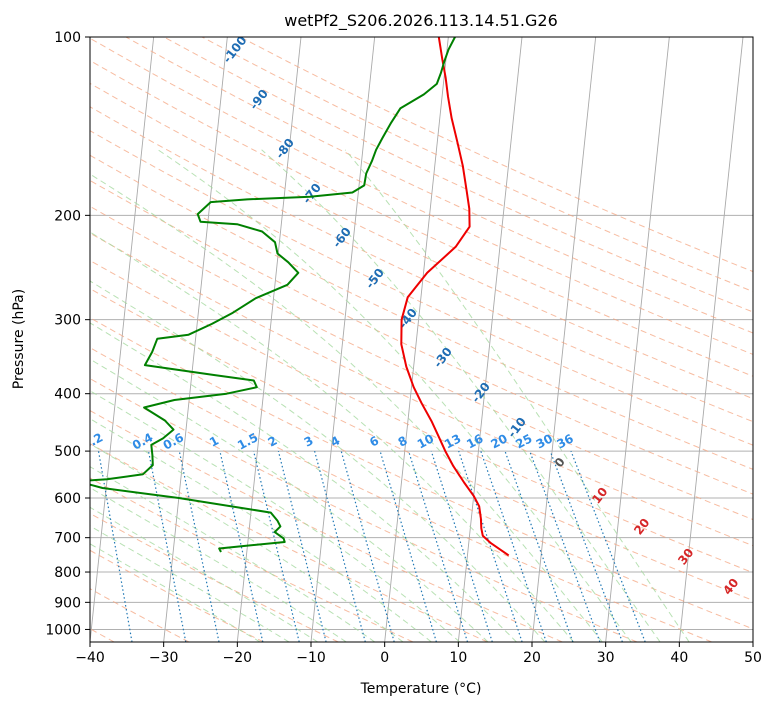 The width and height of the screenshot is (775, 708). I want to click on x-tick-label: 40, so click(679, 658).